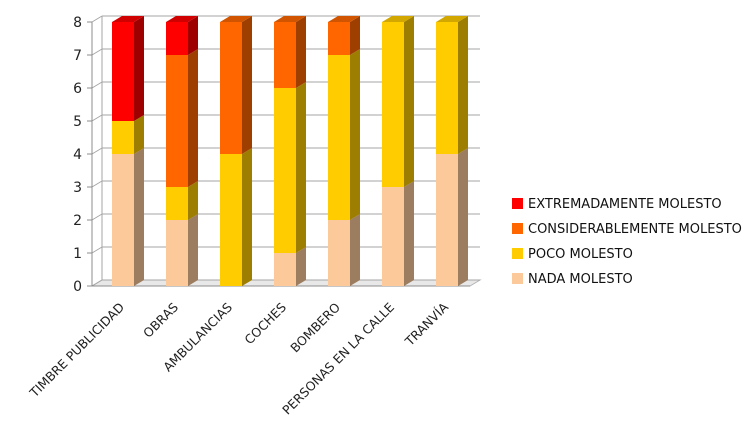 This screenshot has height=433, width=752. I want to click on y-tick-label: 6, so click(77, 89).